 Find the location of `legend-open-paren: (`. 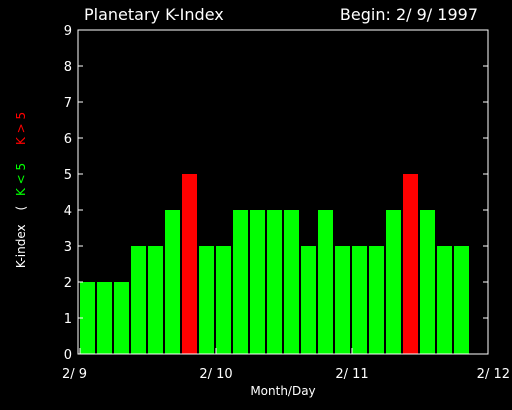

legend-open-paren: ( is located at coordinates (21, 208).